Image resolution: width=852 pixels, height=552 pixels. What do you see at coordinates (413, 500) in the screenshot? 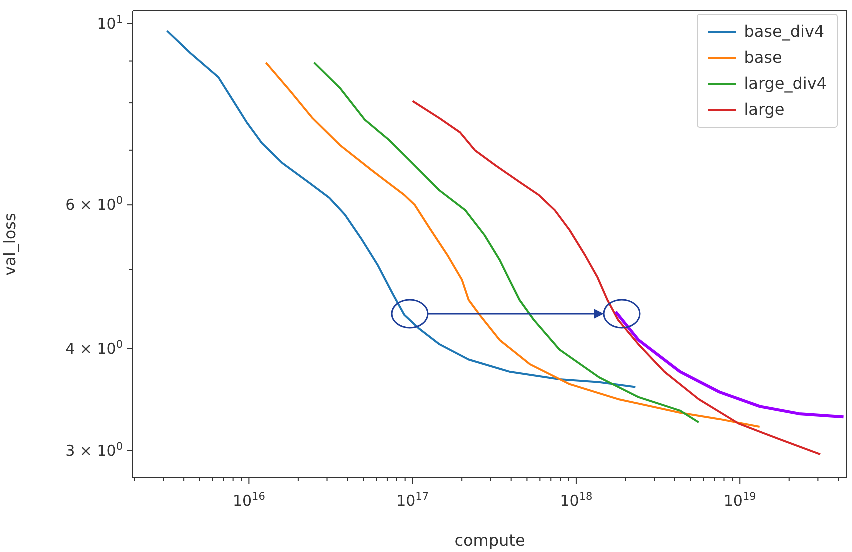
I see `x-tick-label: 10$^{17}$` at bounding box center [413, 500].